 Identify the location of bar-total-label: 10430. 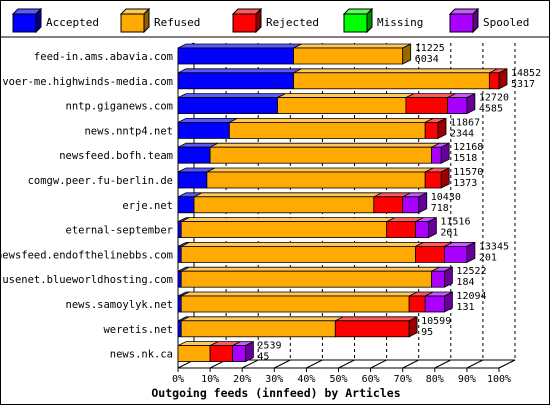
(446, 197).